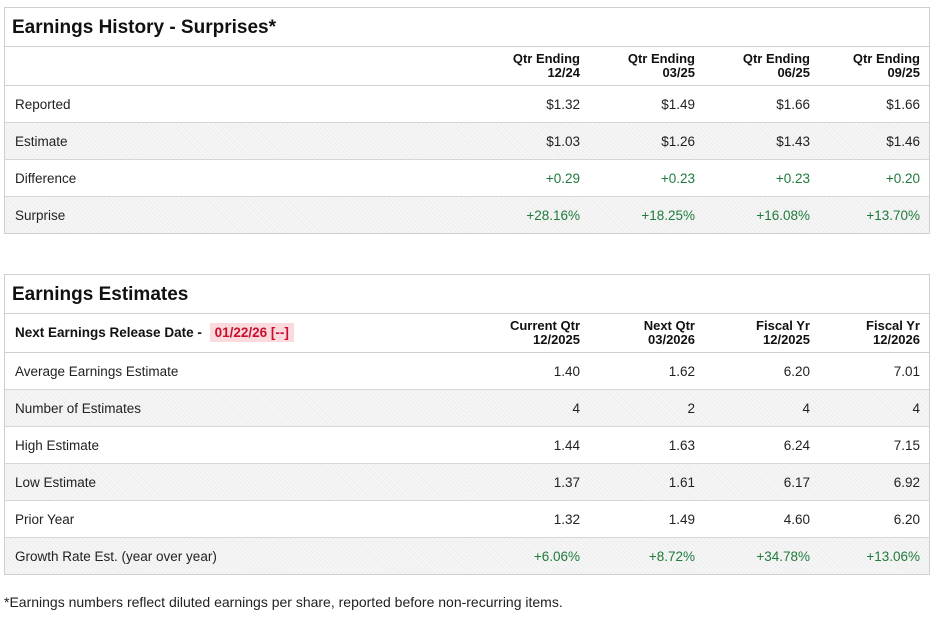  What do you see at coordinates (869, 333) in the screenshot?
I see `column-header: Fiscal Yr 12/2026` at bounding box center [869, 333].